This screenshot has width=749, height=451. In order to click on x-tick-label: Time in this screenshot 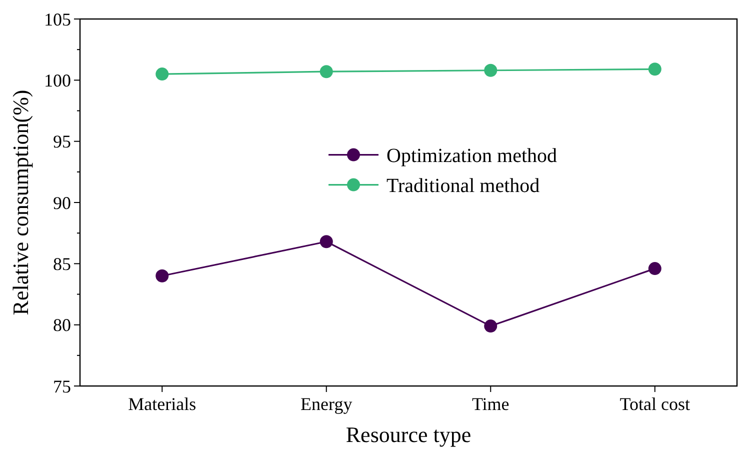, I will do `click(491, 404)`.